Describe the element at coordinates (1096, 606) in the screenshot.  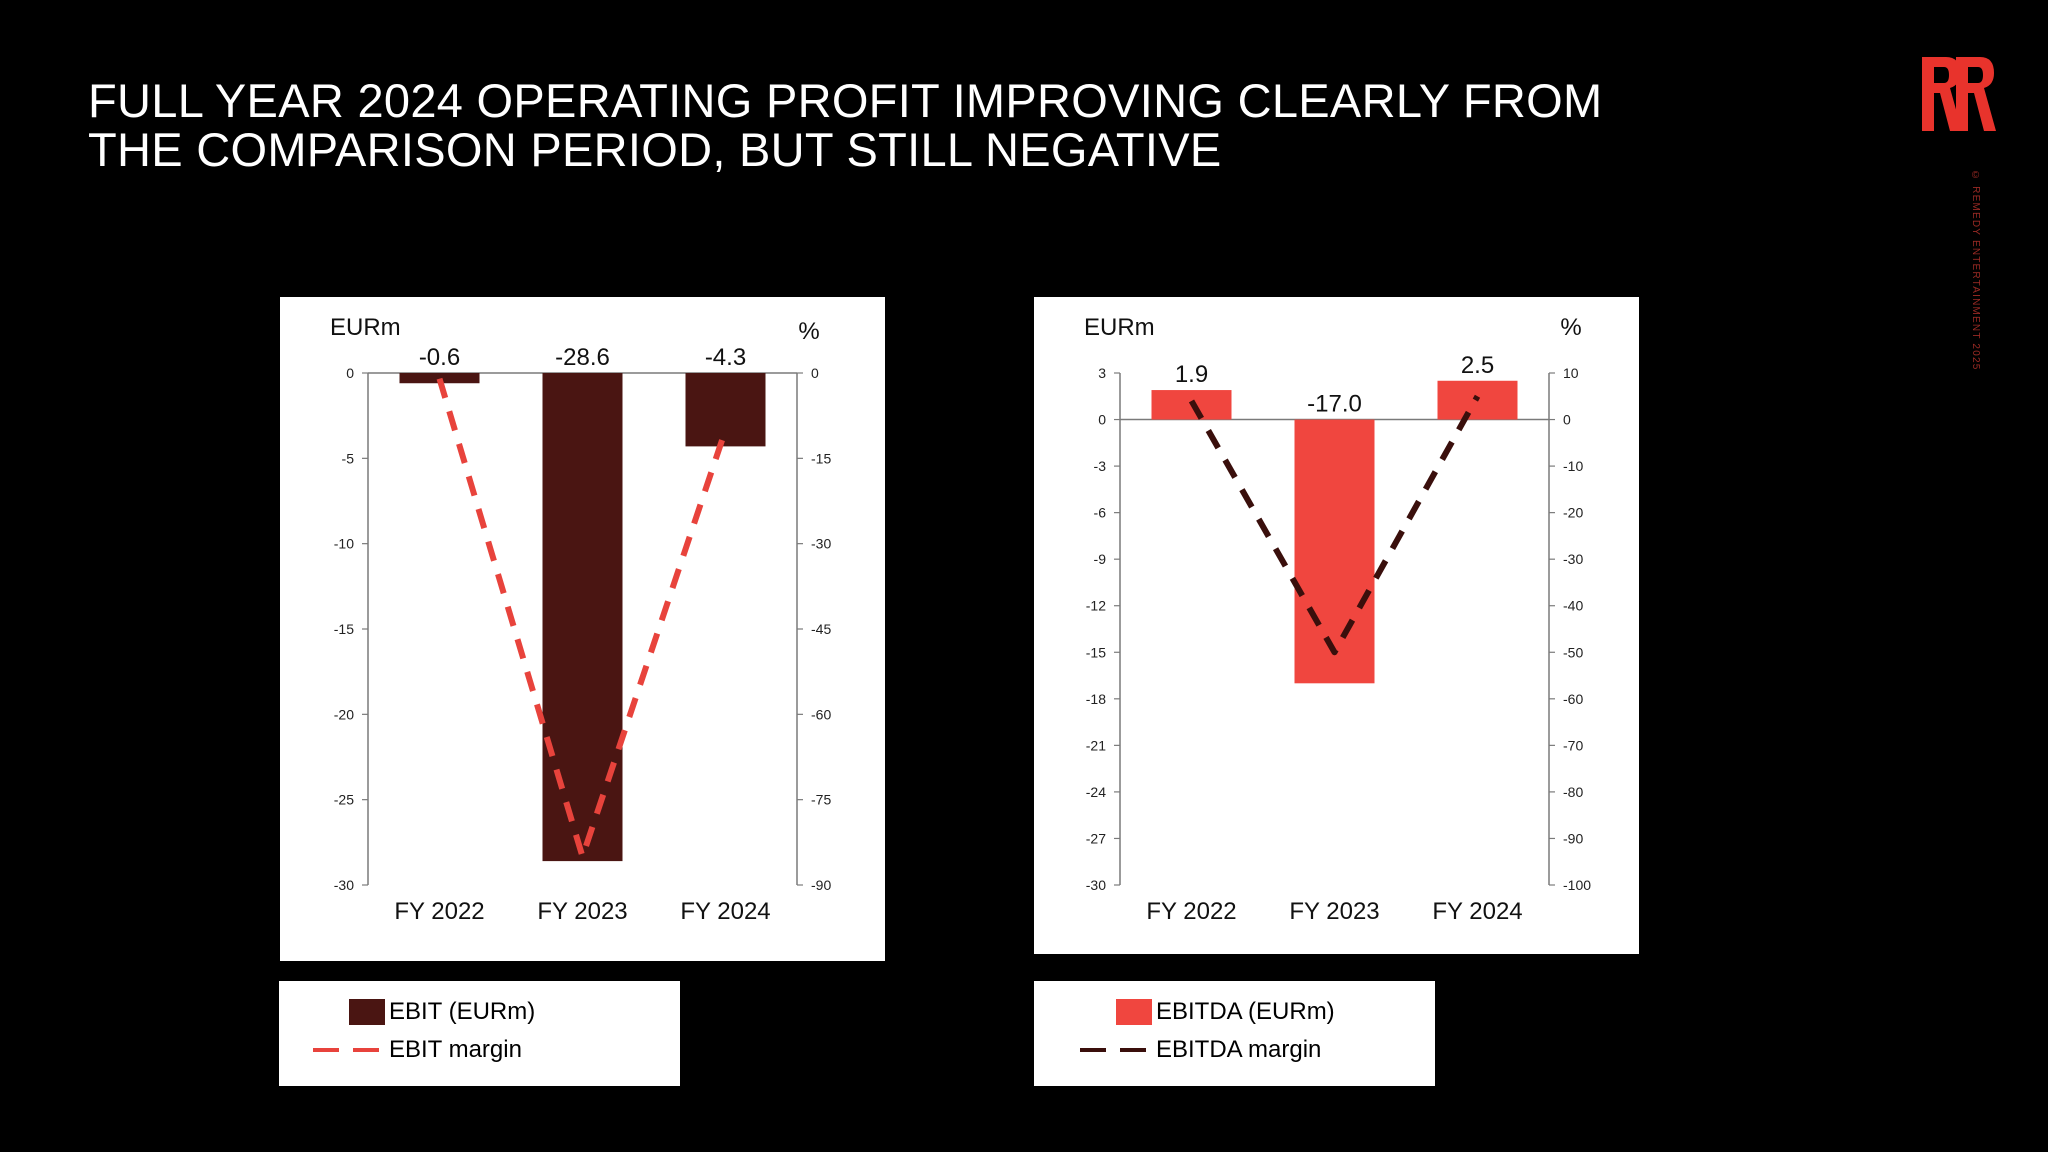
I see `y-tick-label: -12` at that location.